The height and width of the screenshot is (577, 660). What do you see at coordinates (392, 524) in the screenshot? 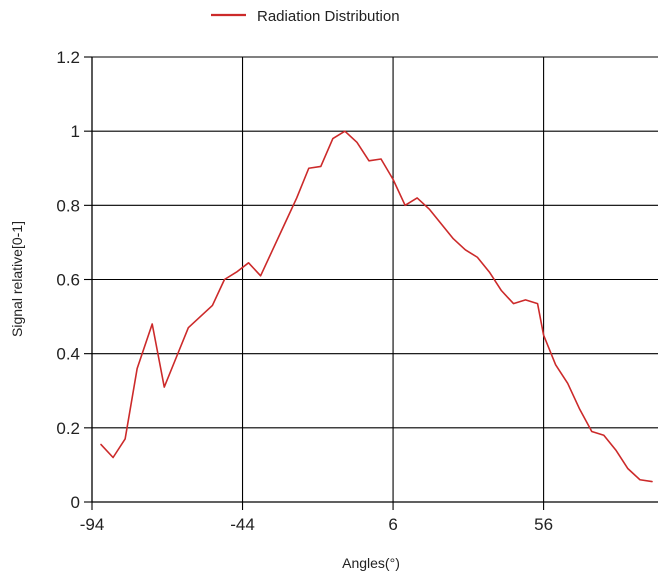
I see `x-tick-label: 6` at bounding box center [392, 524].